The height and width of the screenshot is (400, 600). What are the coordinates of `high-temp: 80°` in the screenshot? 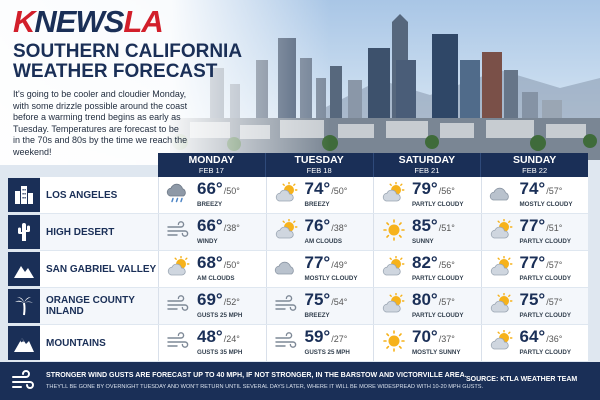 It's located at (425, 299).